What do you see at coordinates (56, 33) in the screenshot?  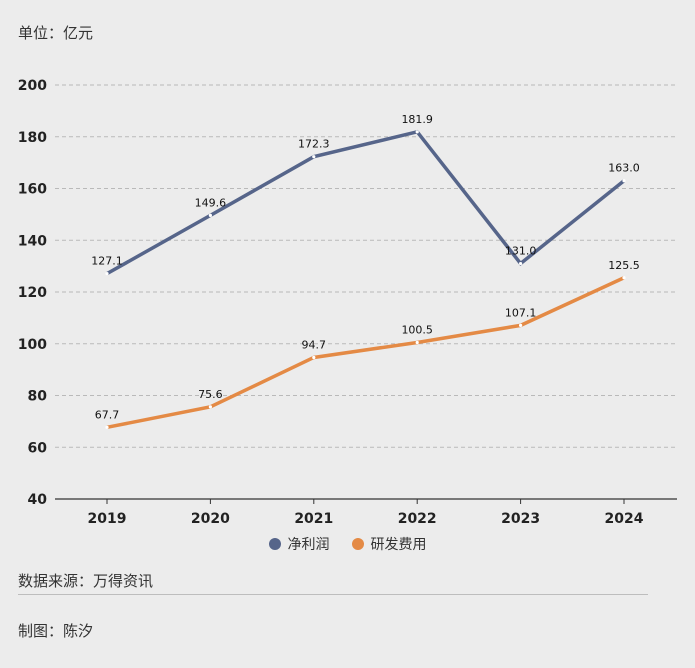 I see `unit-label: 单位：亿元` at bounding box center [56, 33].